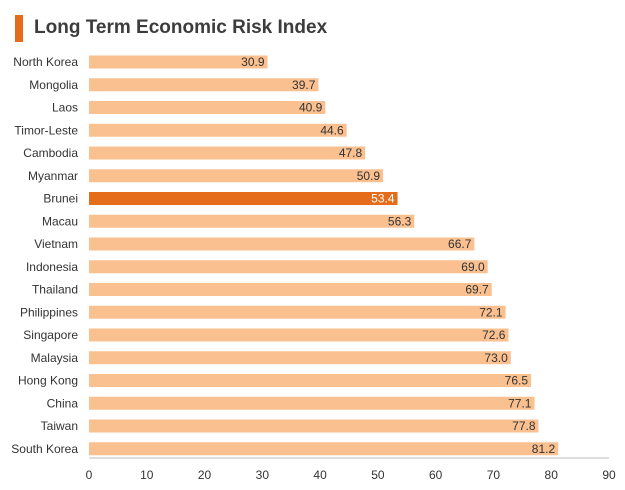 This screenshot has height=490, width=625. What do you see at coordinates (496, 358) in the screenshot?
I see `value-label: 73.0` at bounding box center [496, 358].